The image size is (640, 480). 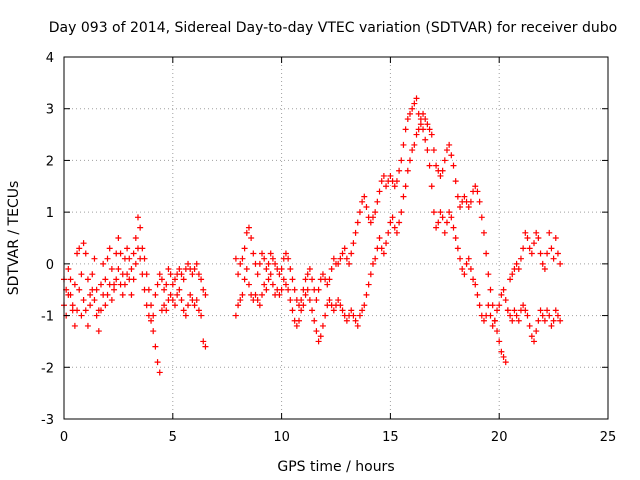 I want to click on x-tick-label: 20, so click(x=499, y=437).